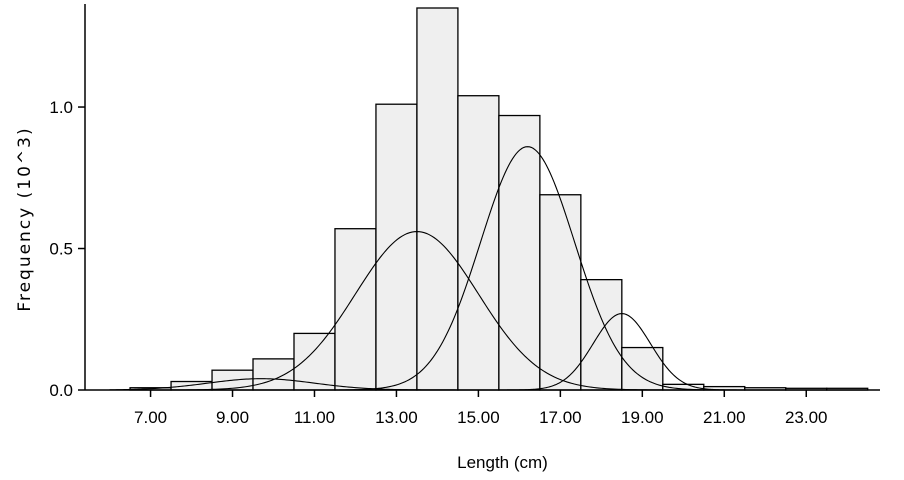  What do you see at coordinates (232, 417) in the screenshot?
I see `x-tick-label: 9.00` at bounding box center [232, 417].